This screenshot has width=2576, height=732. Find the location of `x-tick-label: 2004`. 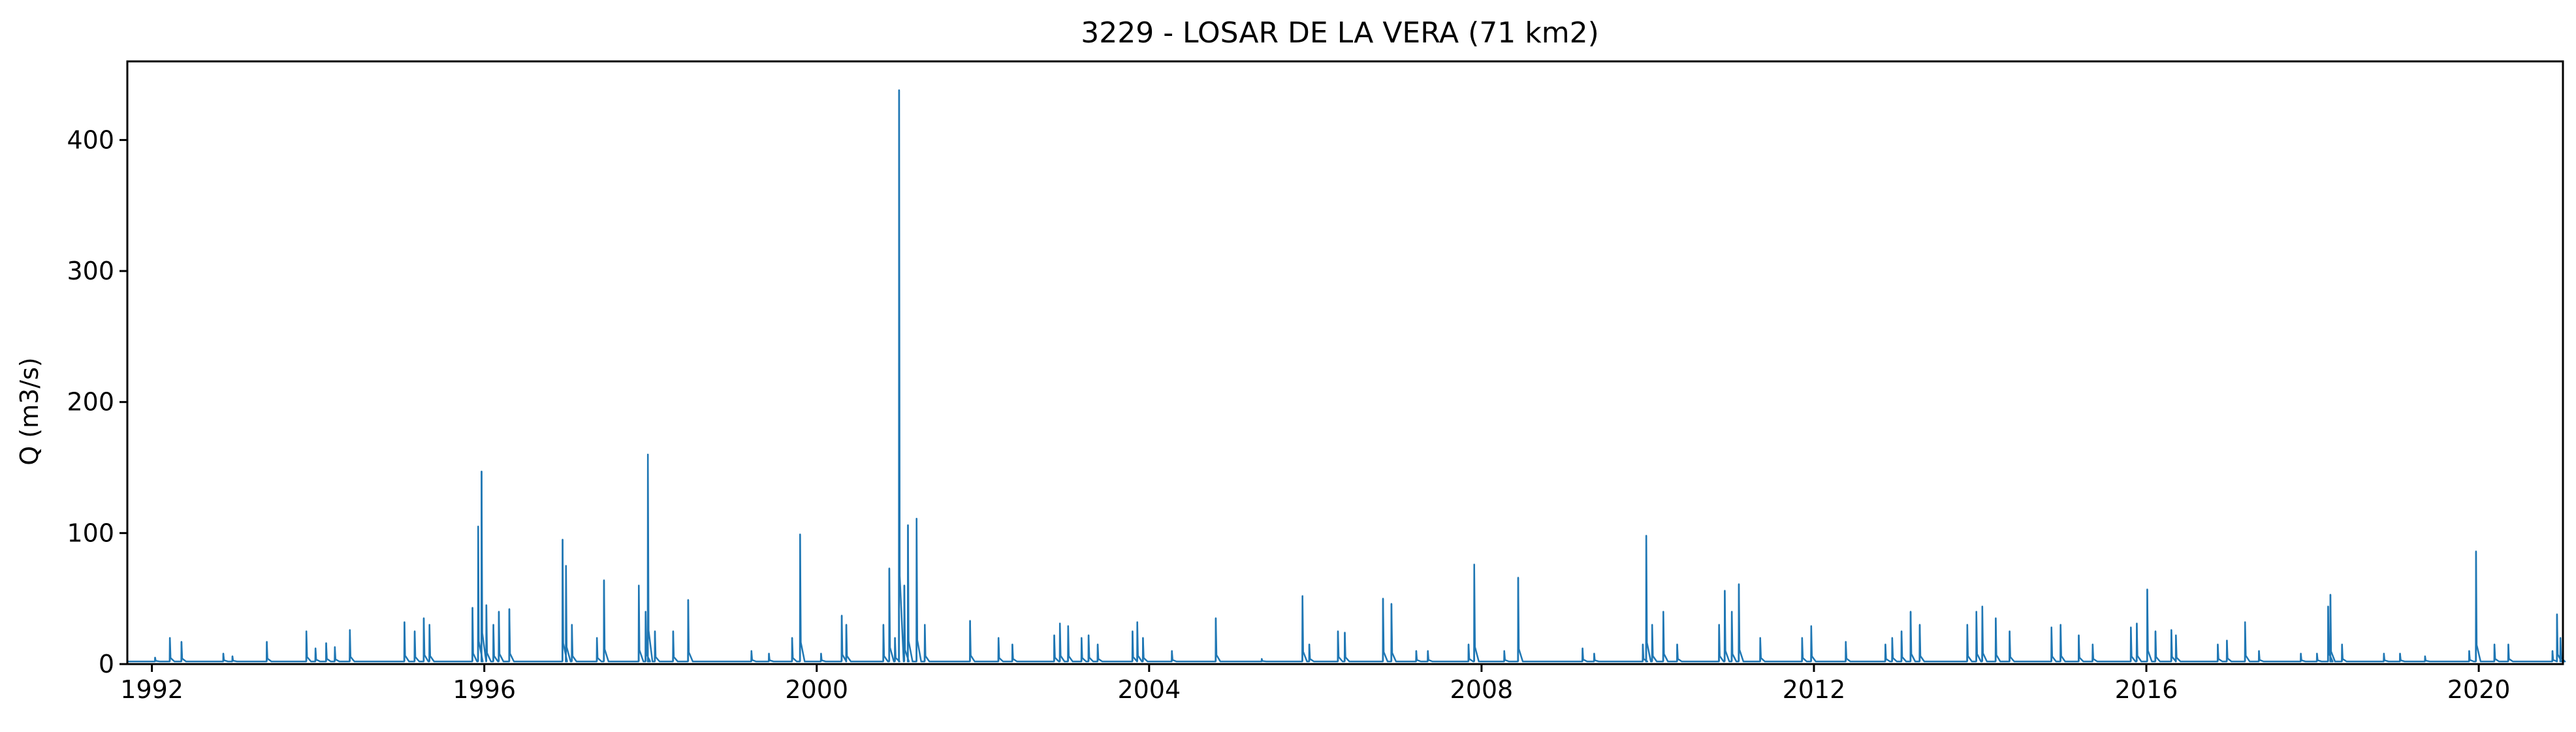

x-tick-label: 2004 is located at coordinates (1149, 689).